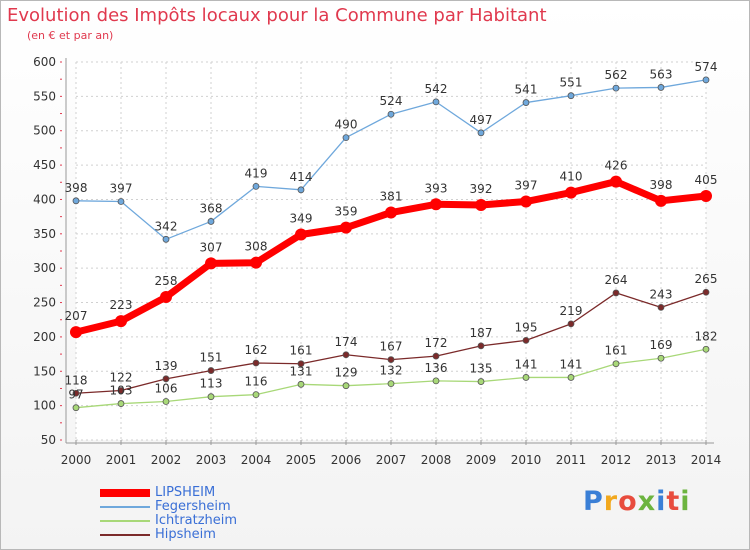  Describe the element at coordinates (436, 188) in the screenshot. I see `data-label-lipsheim: 393` at that location.